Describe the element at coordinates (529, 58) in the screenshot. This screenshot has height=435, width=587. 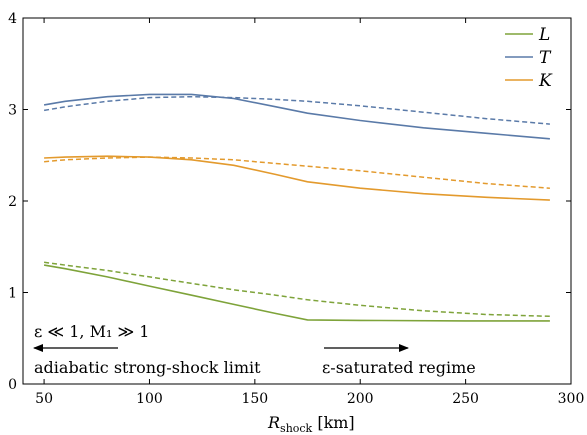
I see `legend: LTK` at that location.